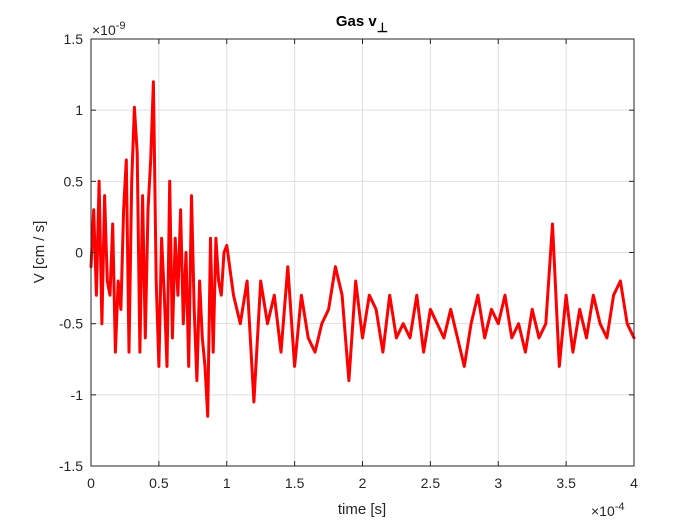 The image size is (700, 525). Describe the element at coordinates (566, 483) in the screenshot. I see `x-tick-label: 3.5` at that location.